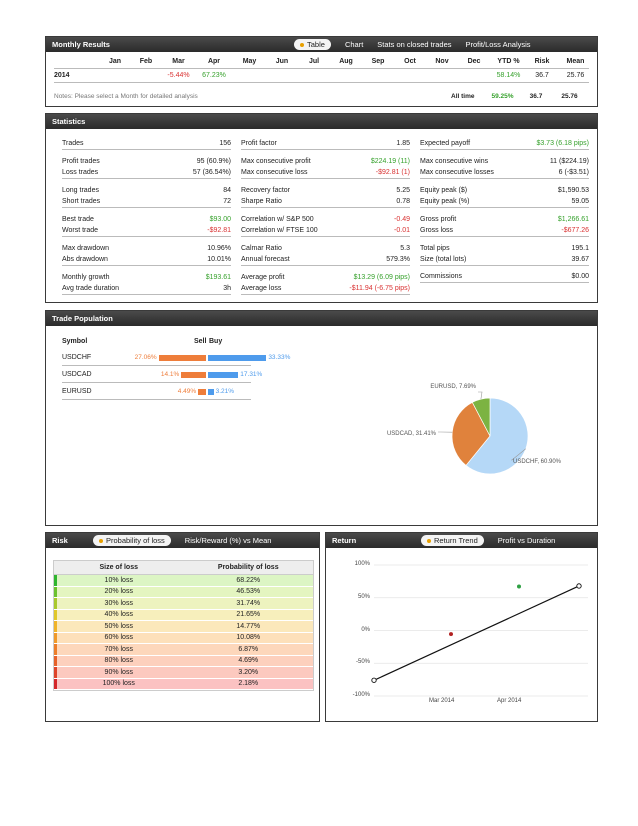 The height and width of the screenshot is (826, 638). What do you see at coordinates (361, 695) in the screenshot?
I see `y-tick-label: -100%` at bounding box center [361, 695].